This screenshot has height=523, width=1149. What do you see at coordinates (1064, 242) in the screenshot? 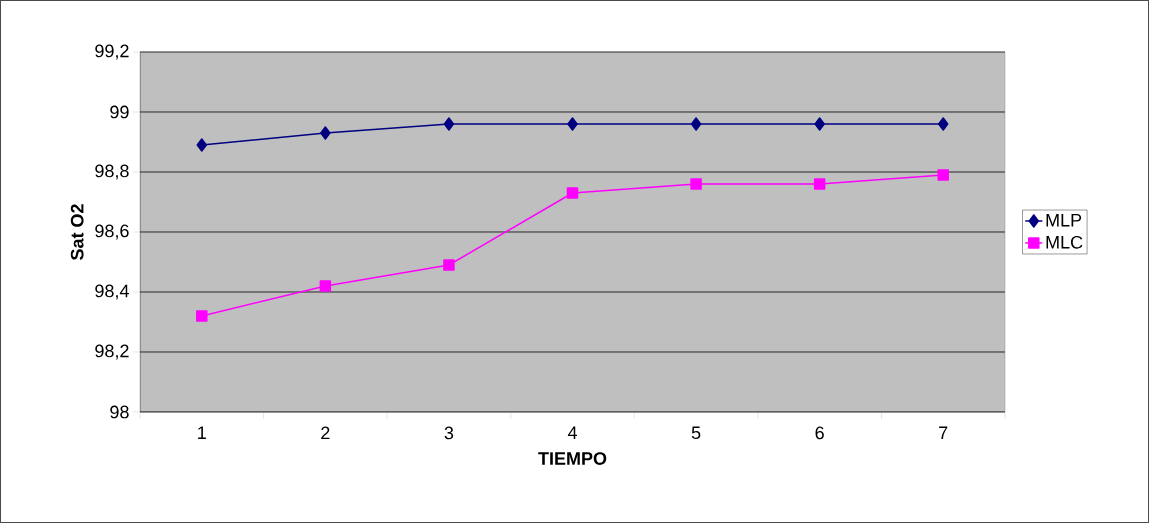
I see `legend-label: MLC` at bounding box center [1064, 242].